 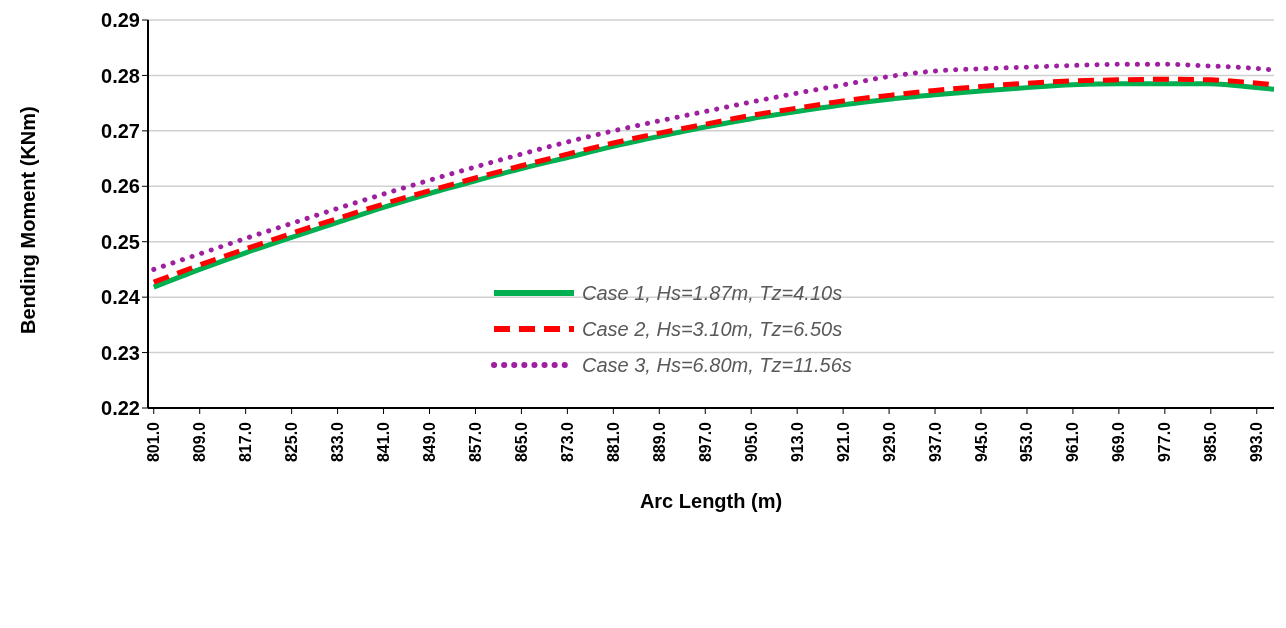 What do you see at coordinates (120, 75) in the screenshot?
I see `y-tick-label: 0.28` at bounding box center [120, 75].